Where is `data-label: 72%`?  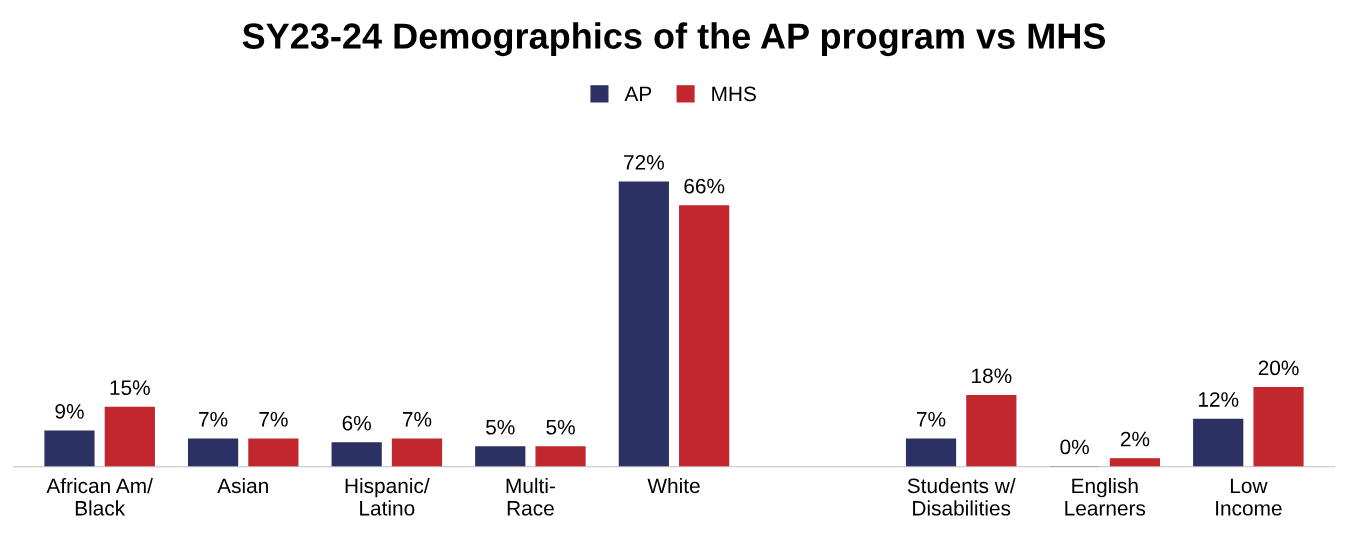 data-label: 72% is located at coordinates (644, 162).